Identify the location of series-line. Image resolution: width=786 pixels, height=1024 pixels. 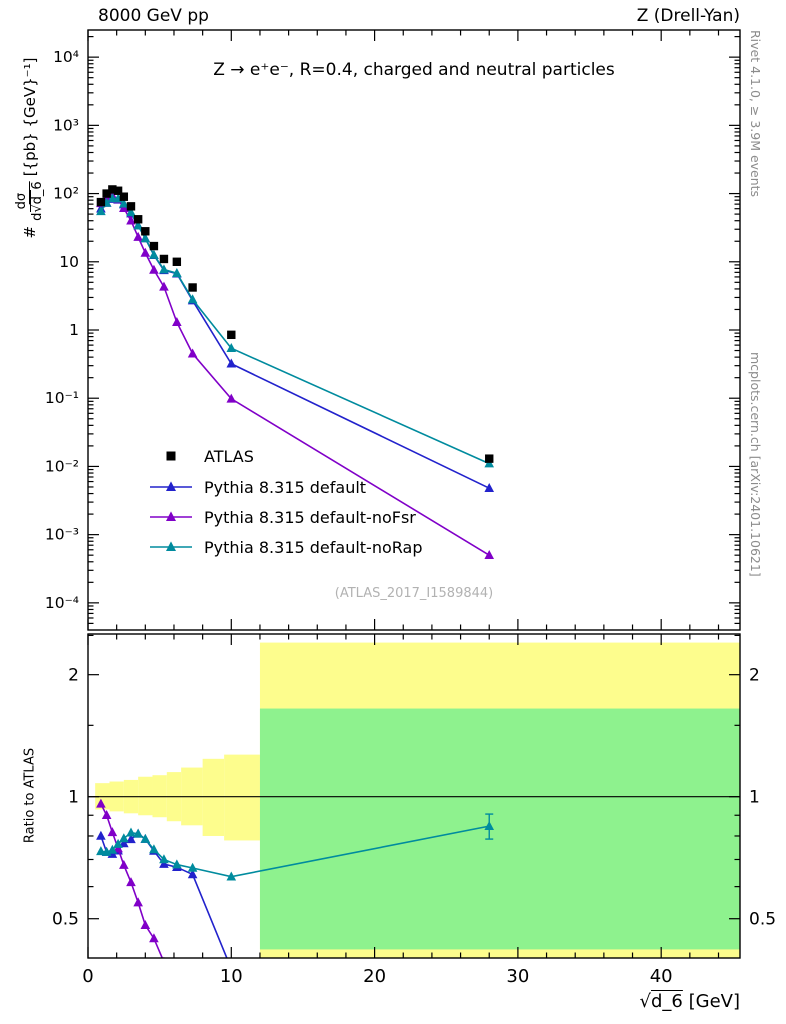
(295, 331).